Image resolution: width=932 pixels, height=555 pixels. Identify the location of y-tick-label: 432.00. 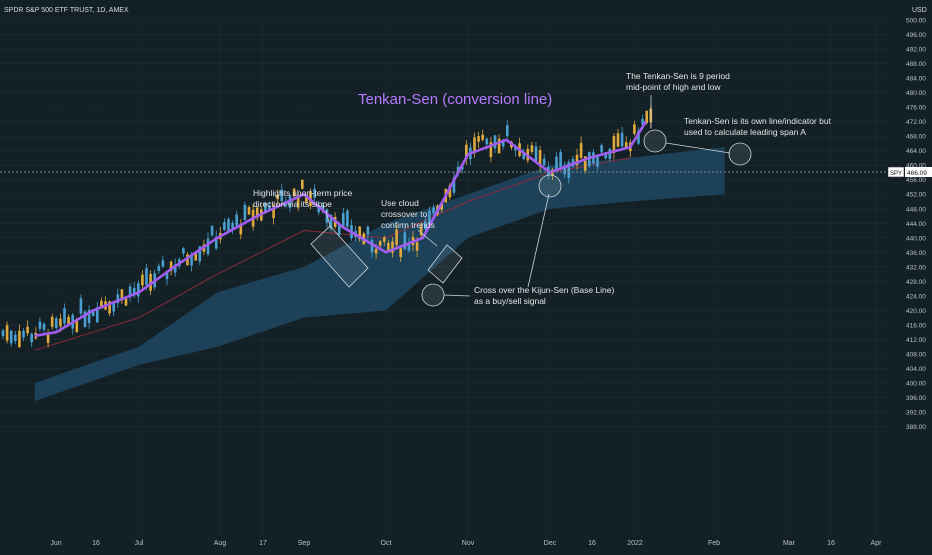
(916, 267).